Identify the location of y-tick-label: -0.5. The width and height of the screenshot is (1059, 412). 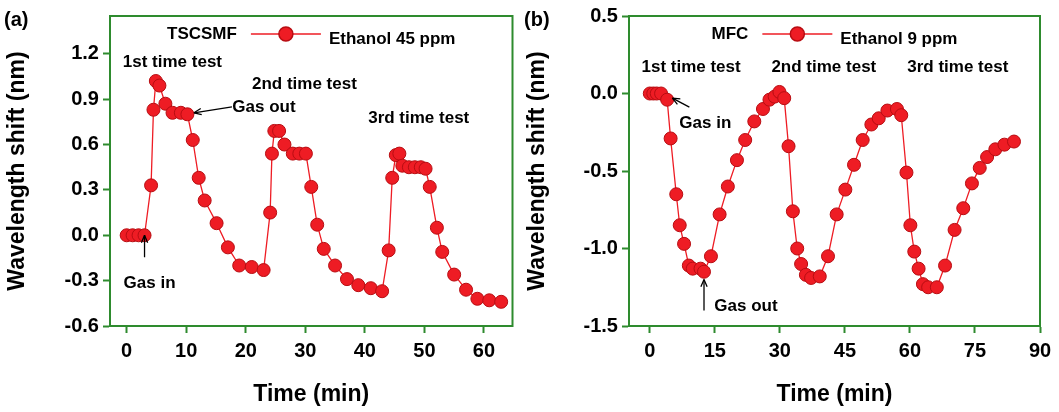
(600, 169).